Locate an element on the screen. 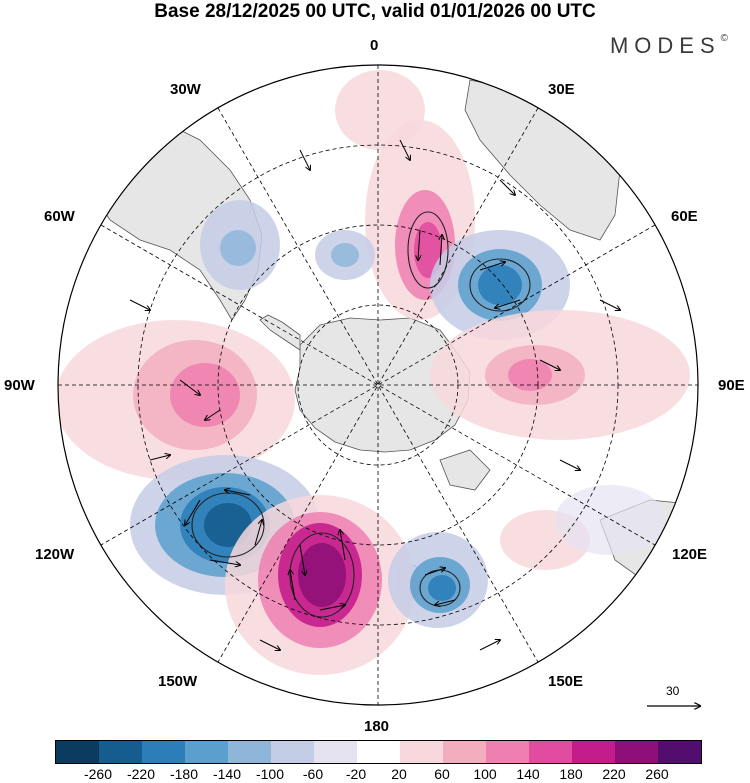  colorbar-tick-label: 180 is located at coordinates (571, 774).